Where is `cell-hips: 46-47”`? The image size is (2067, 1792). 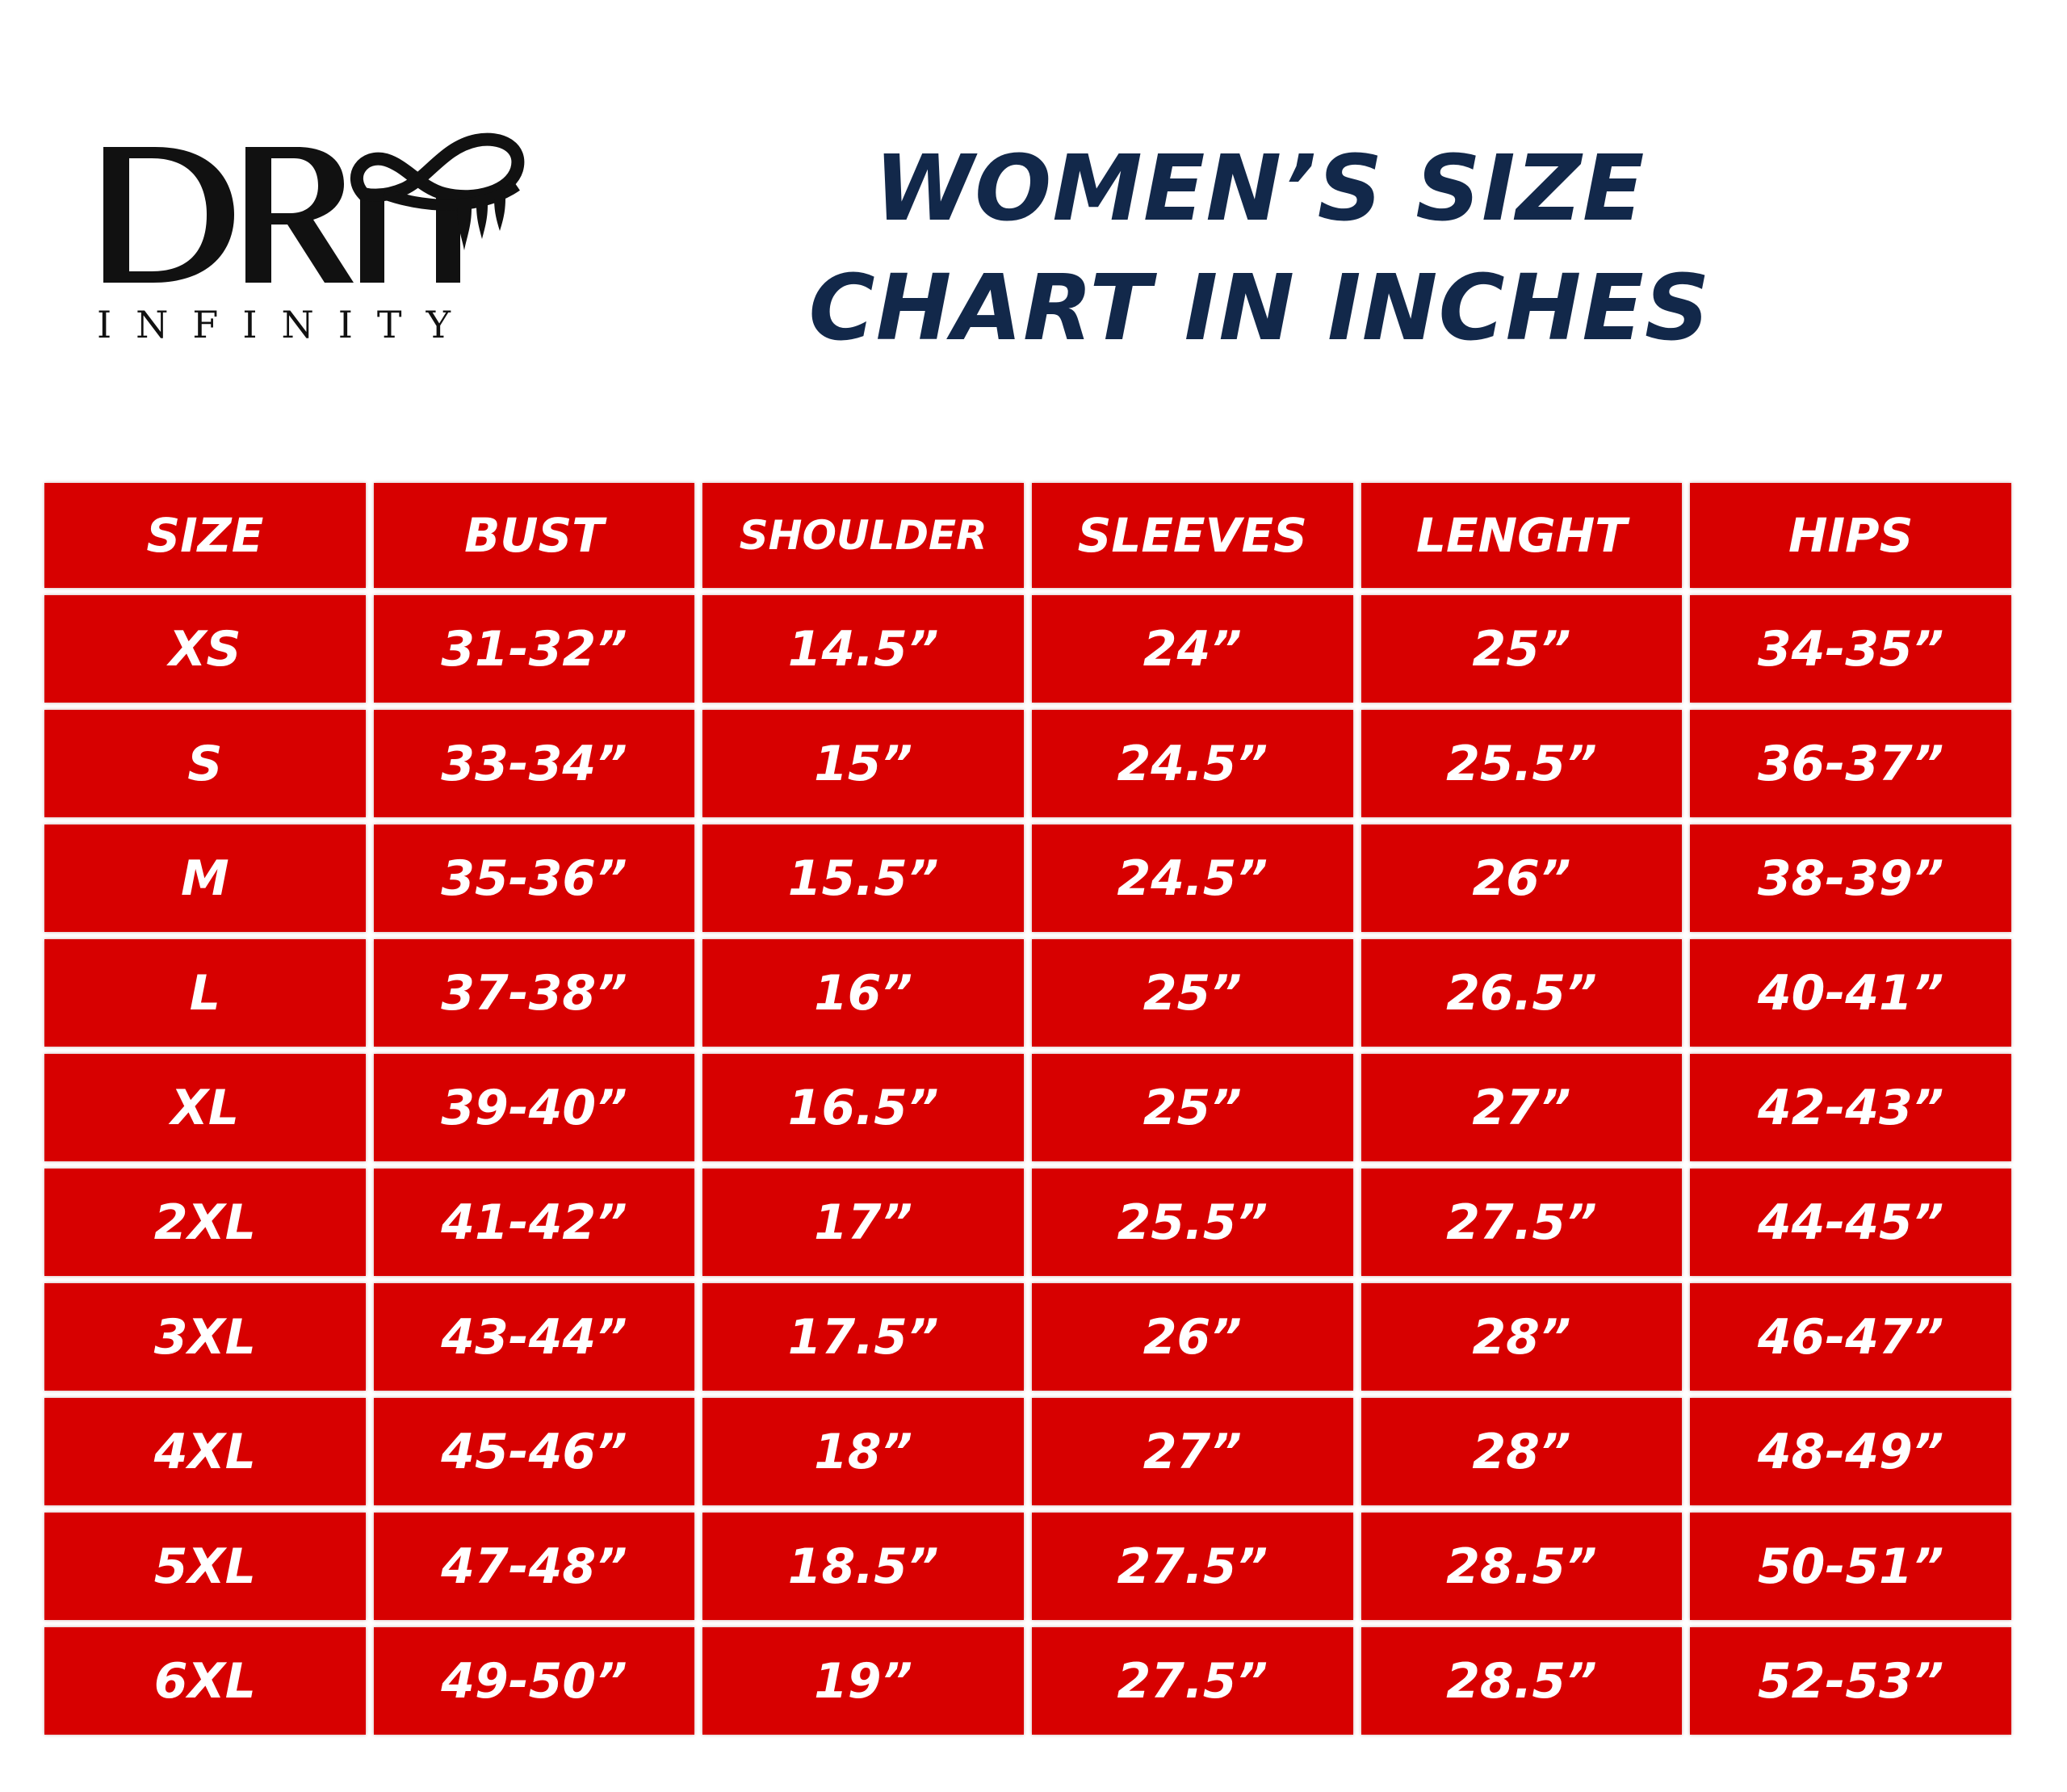
cell-hips: 46-47” is located at coordinates (1850, 1337).